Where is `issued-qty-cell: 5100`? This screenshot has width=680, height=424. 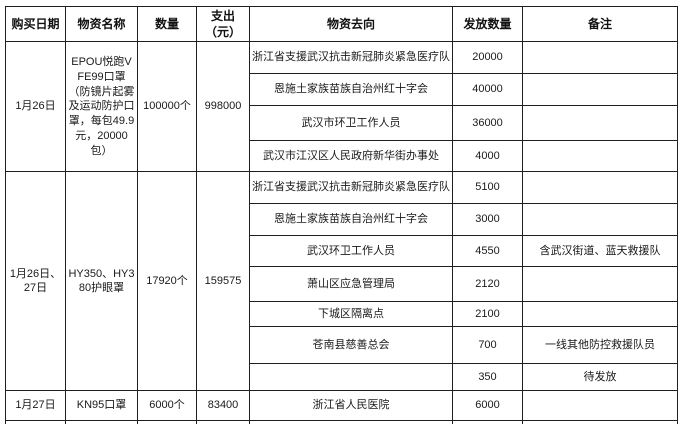 issued-qty-cell: 5100 is located at coordinates (487, 188).